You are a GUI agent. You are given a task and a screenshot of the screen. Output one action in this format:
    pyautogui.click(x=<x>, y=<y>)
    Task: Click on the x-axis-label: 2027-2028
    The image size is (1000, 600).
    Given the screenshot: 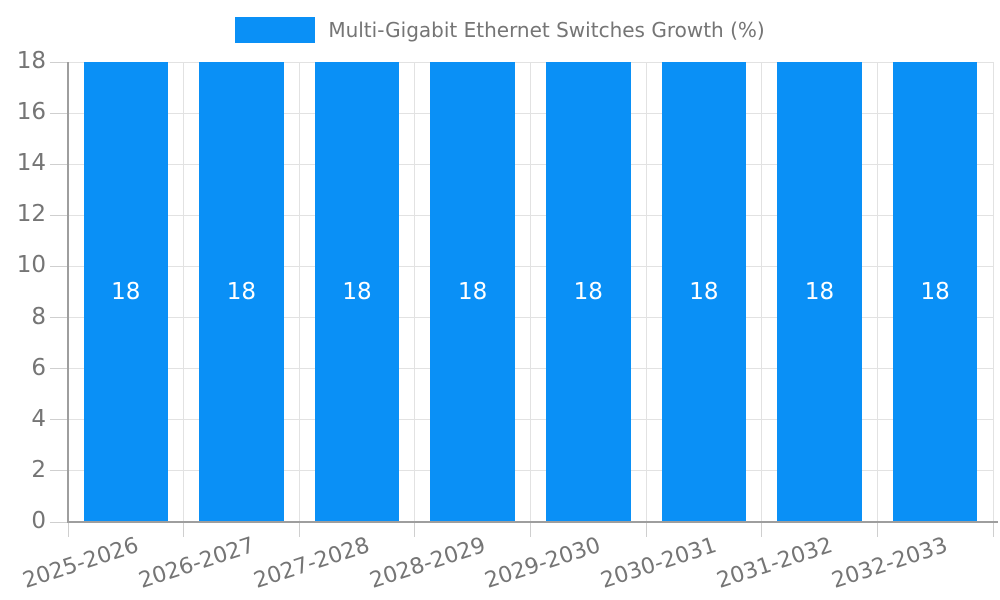 What is the action you would take?
    pyautogui.click(x=312, y=563)
    